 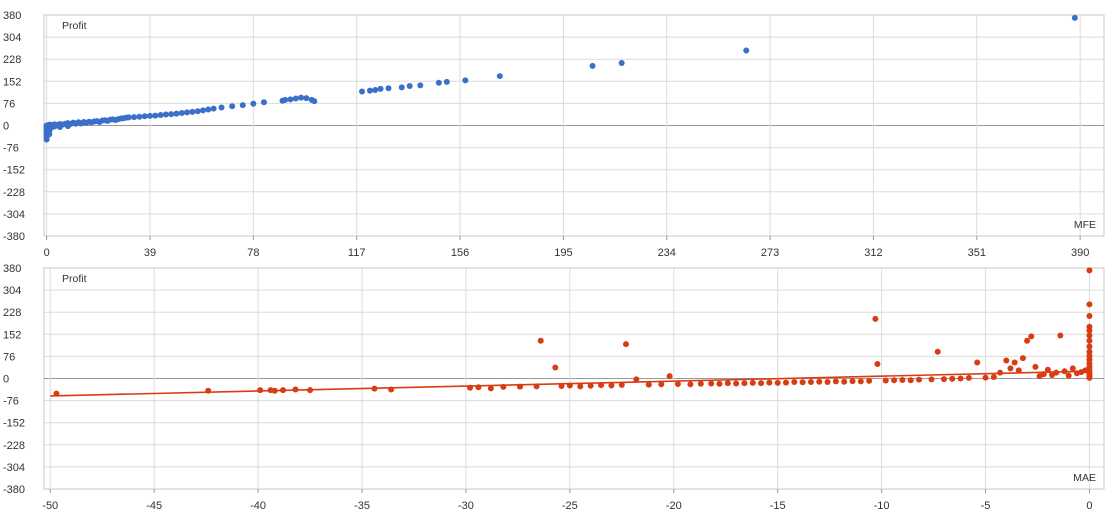 I want to click on x-axis-label: MFE, so click(x=1085, y=225).